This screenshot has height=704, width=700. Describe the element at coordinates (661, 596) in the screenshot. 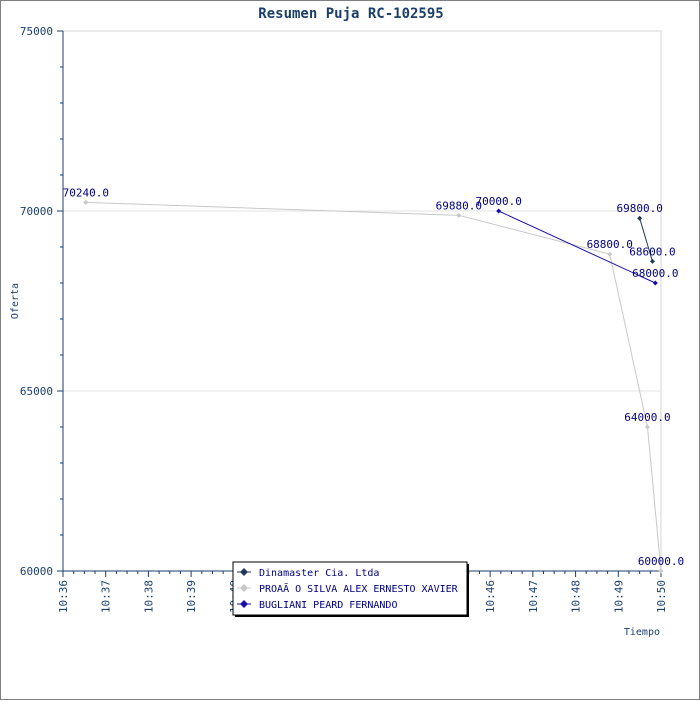

I see `x-tick-label: 10:50` at that location.